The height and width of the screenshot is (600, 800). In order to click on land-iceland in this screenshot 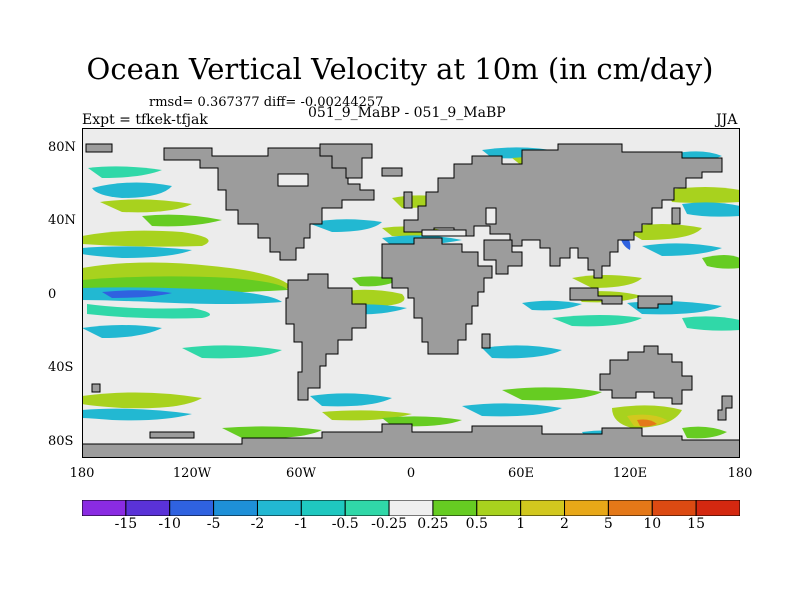, I will do `click(392, 172)`.